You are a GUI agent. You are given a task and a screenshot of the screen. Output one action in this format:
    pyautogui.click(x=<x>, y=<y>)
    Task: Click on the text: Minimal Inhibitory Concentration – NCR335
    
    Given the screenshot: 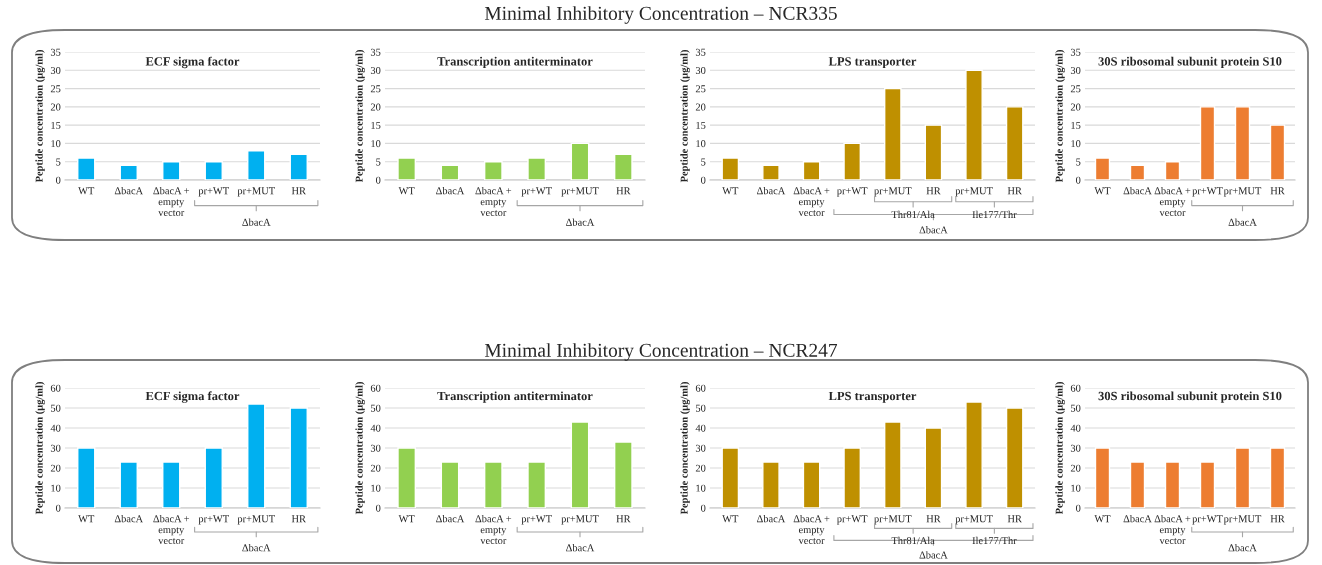 What is the action you would take?
    pyautogui.click(x=660, y=15)
    